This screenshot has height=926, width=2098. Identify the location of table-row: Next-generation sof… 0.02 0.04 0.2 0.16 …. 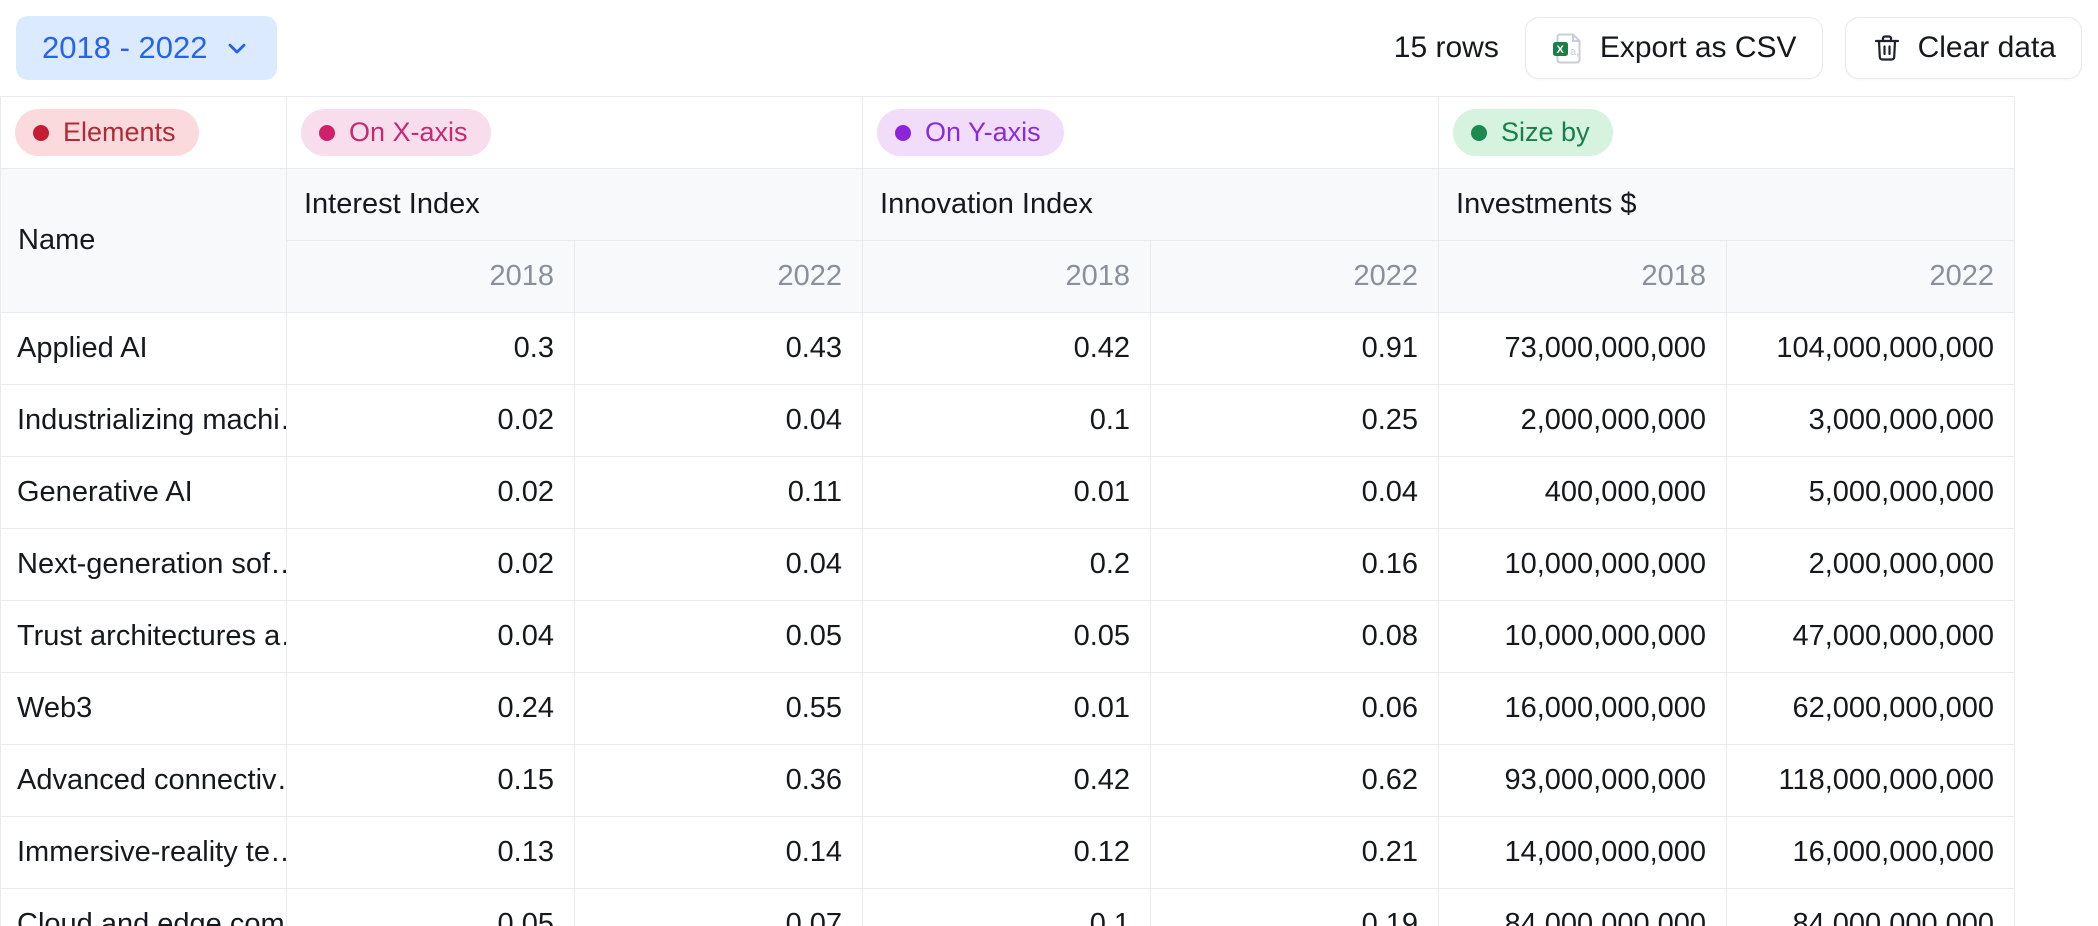
(1008, 564).